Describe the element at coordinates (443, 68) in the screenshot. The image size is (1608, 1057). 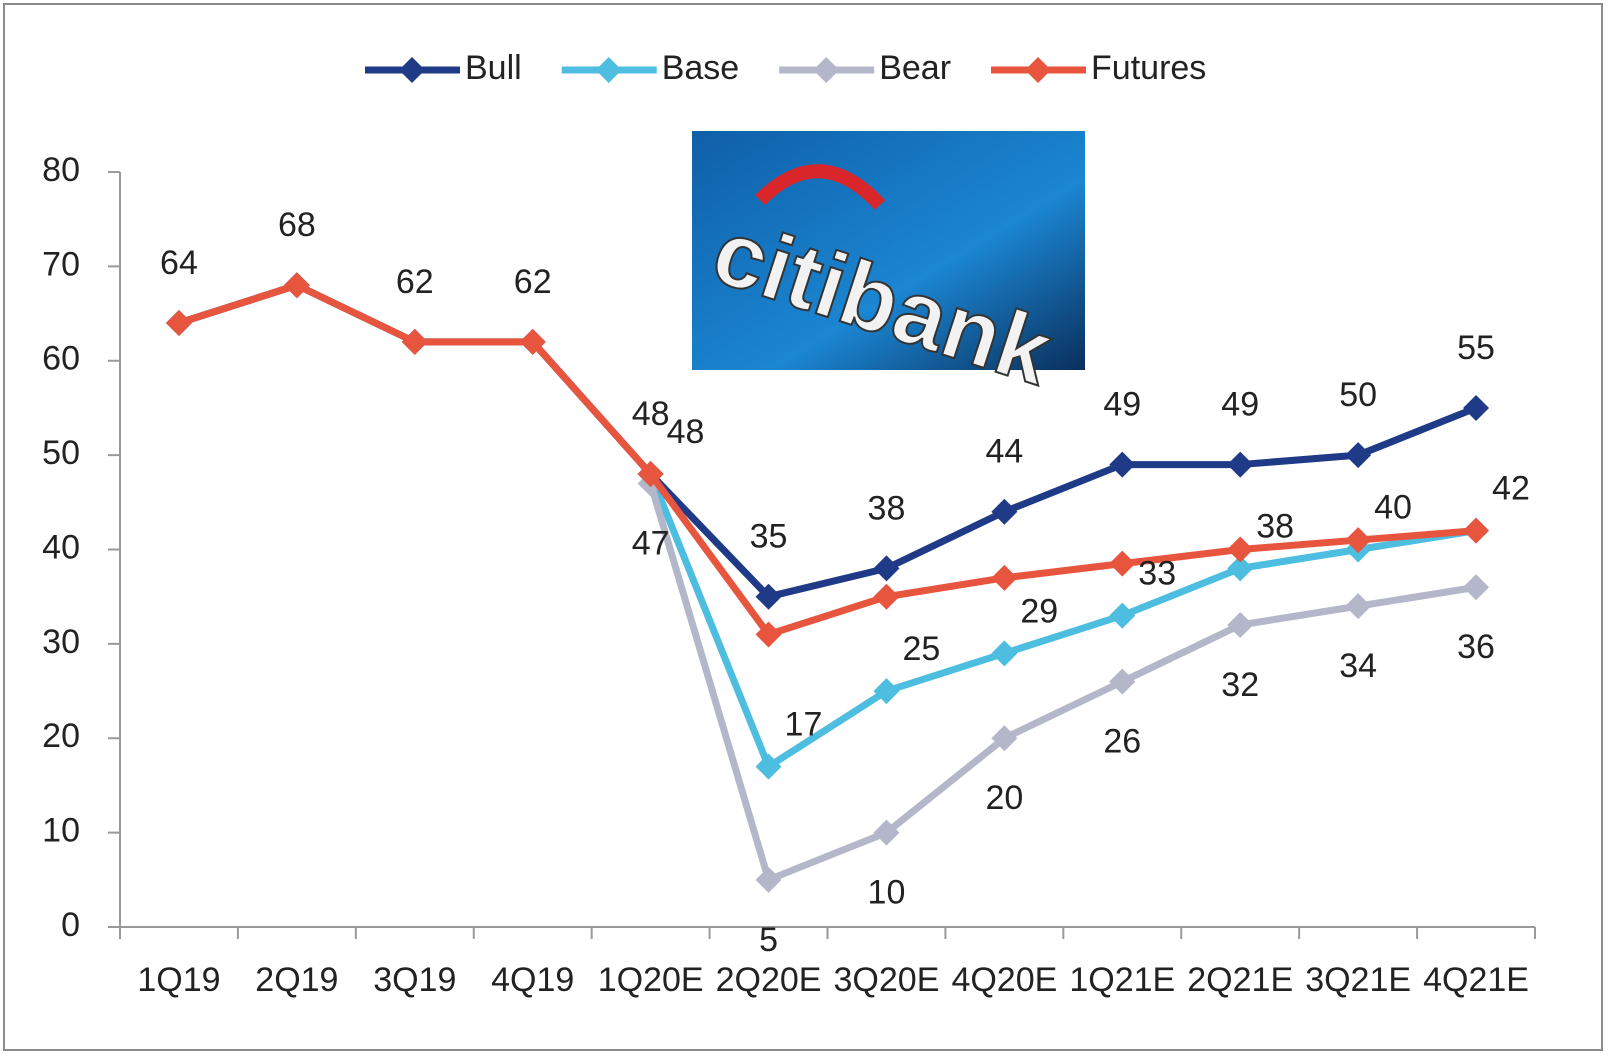
I see `legend-item: Bull` at that location.